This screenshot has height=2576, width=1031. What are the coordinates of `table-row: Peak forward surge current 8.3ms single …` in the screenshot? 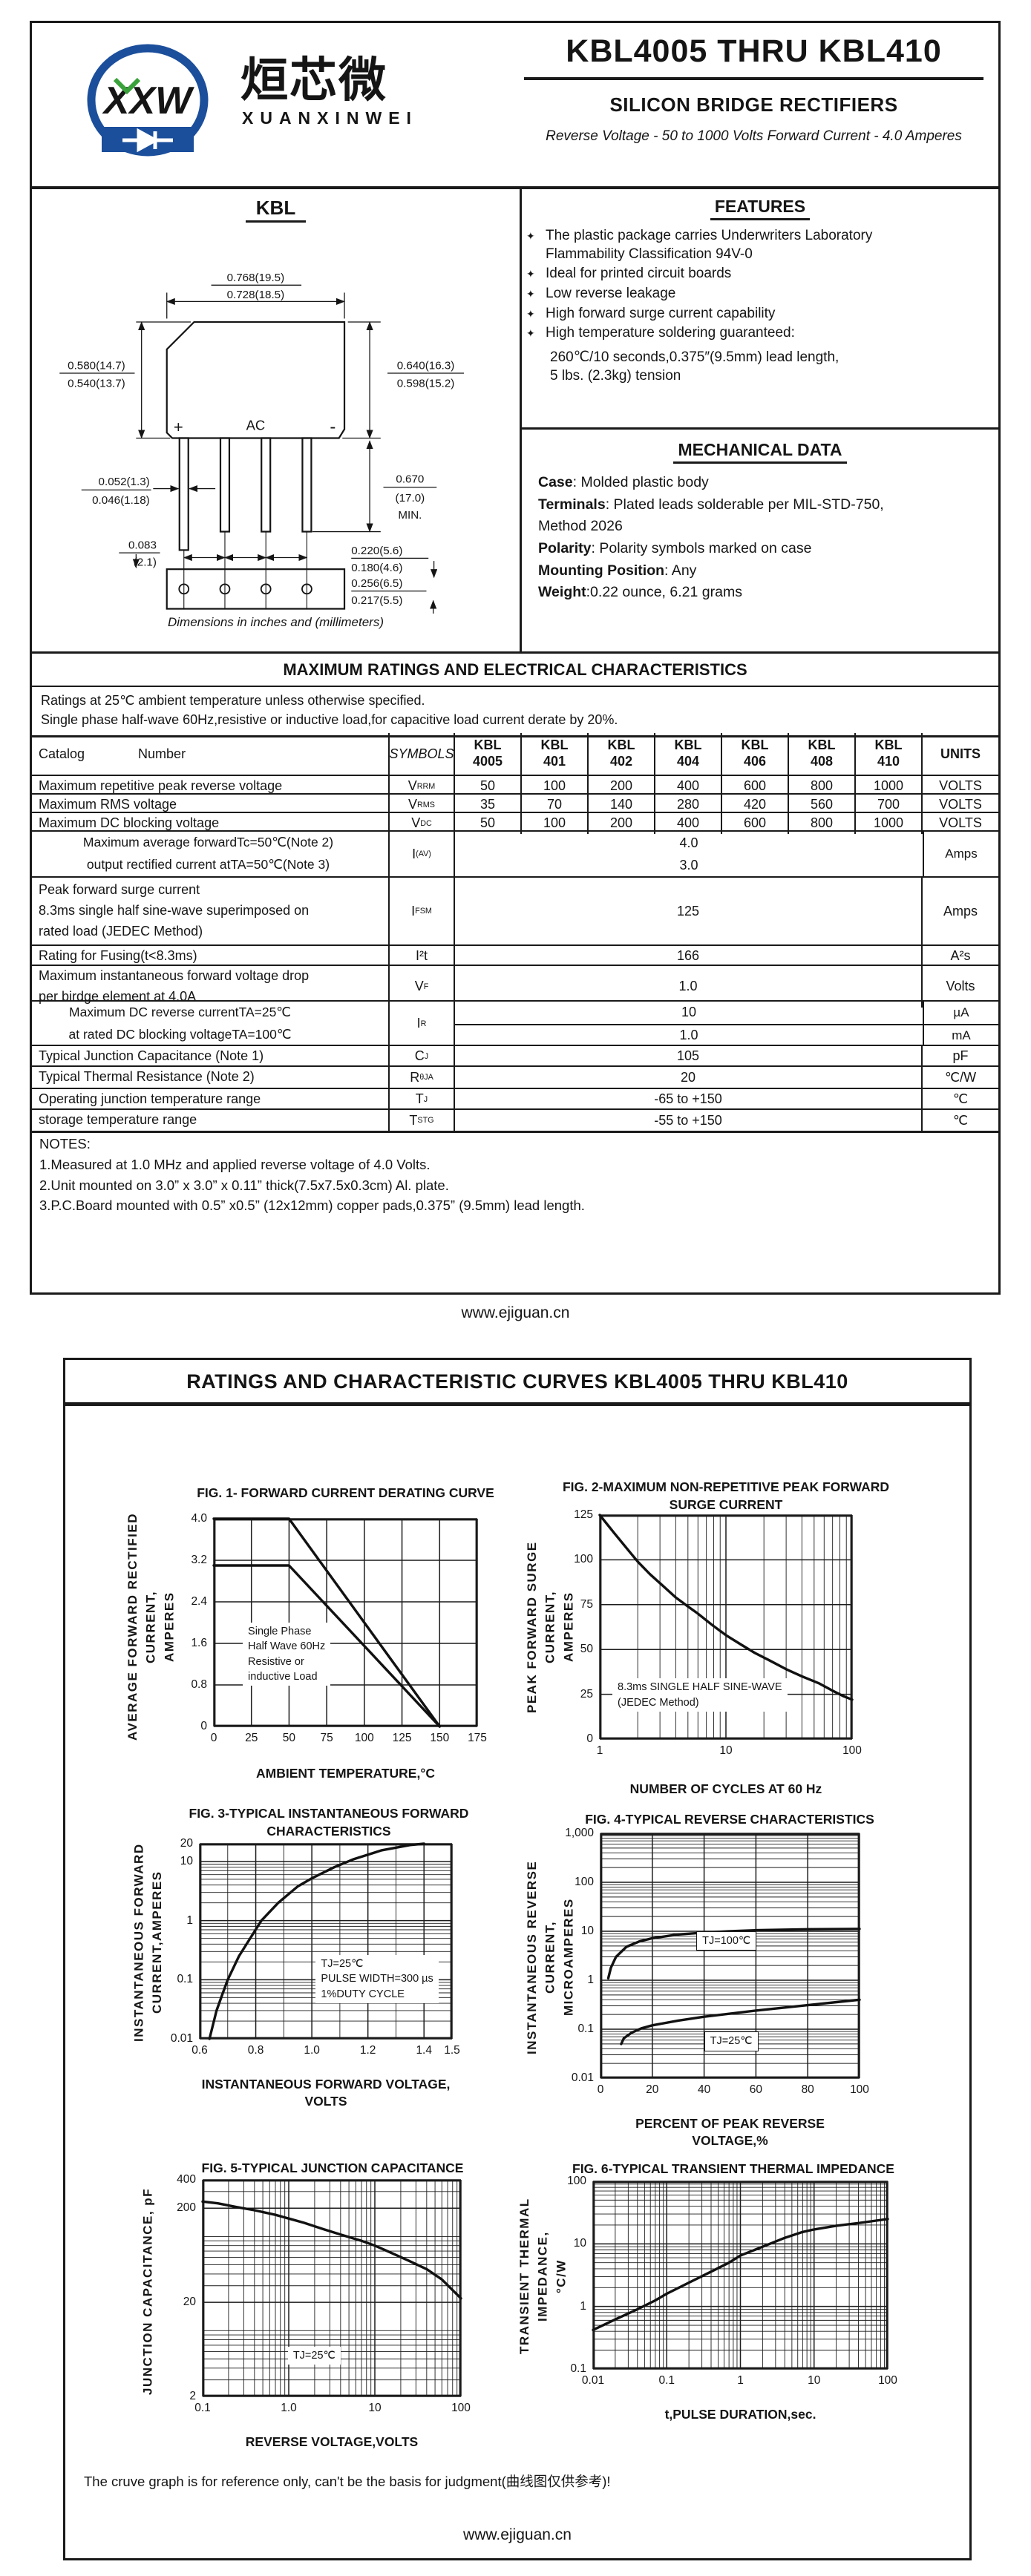 It's located at (515, 910).